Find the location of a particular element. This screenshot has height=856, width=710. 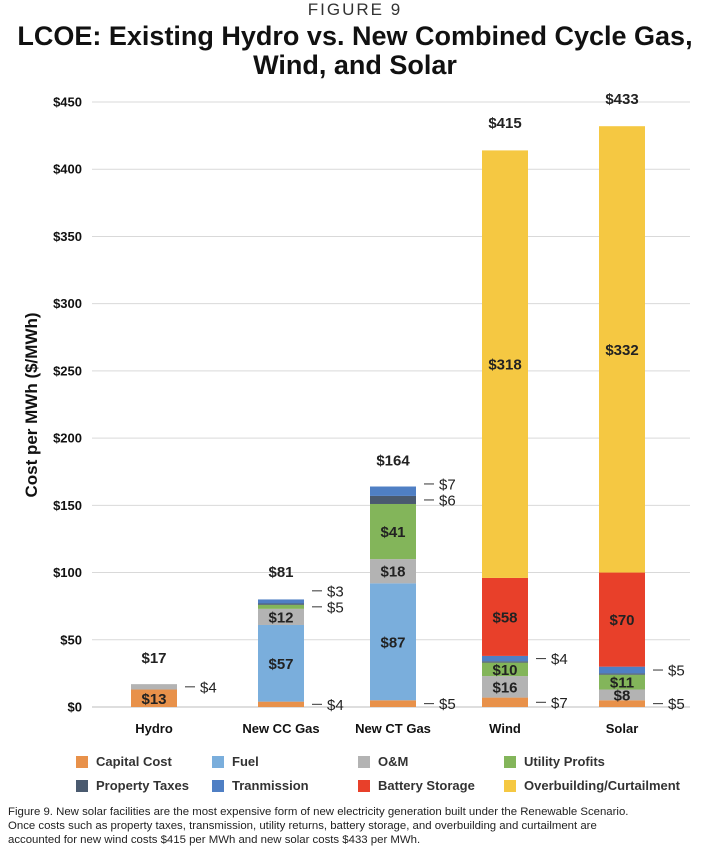

legend-item-fuel: Fuel is located at coordinates (235, 761).